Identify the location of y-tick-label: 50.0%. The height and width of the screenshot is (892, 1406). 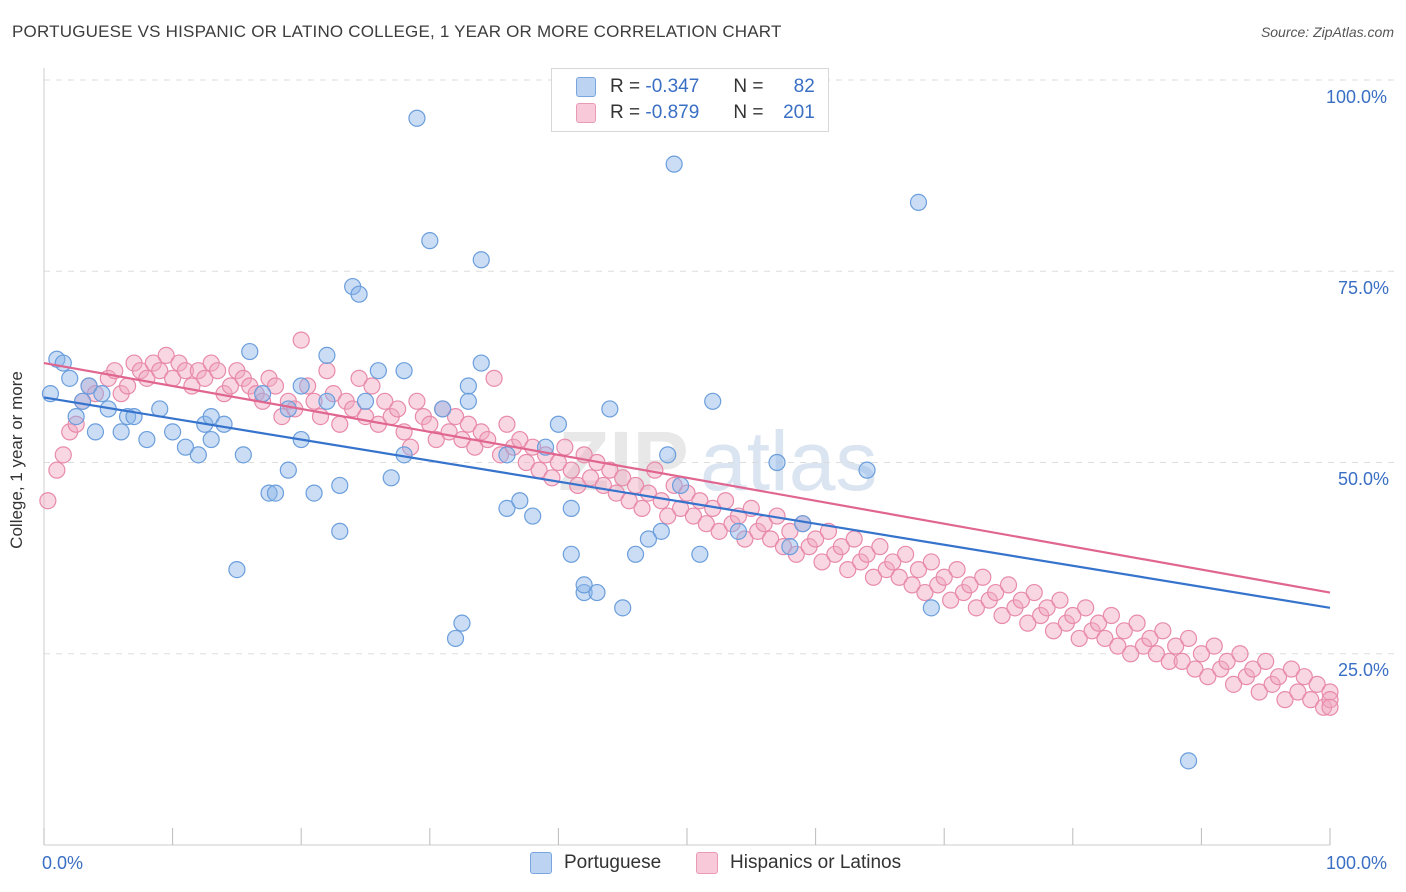
(1364, 479).